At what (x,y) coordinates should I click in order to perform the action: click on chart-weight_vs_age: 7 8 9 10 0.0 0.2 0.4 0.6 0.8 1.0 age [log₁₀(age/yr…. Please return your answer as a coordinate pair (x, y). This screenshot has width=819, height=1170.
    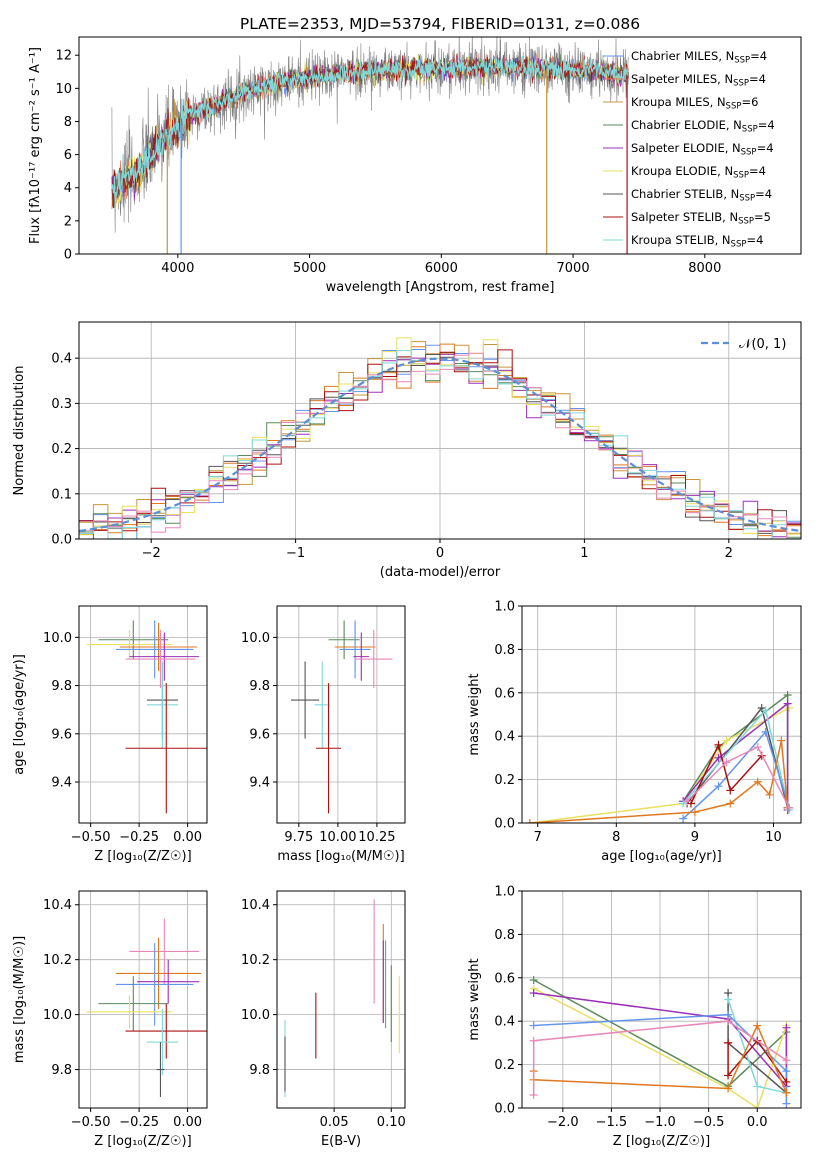
    Looking at the image, I should click on (634, 732).